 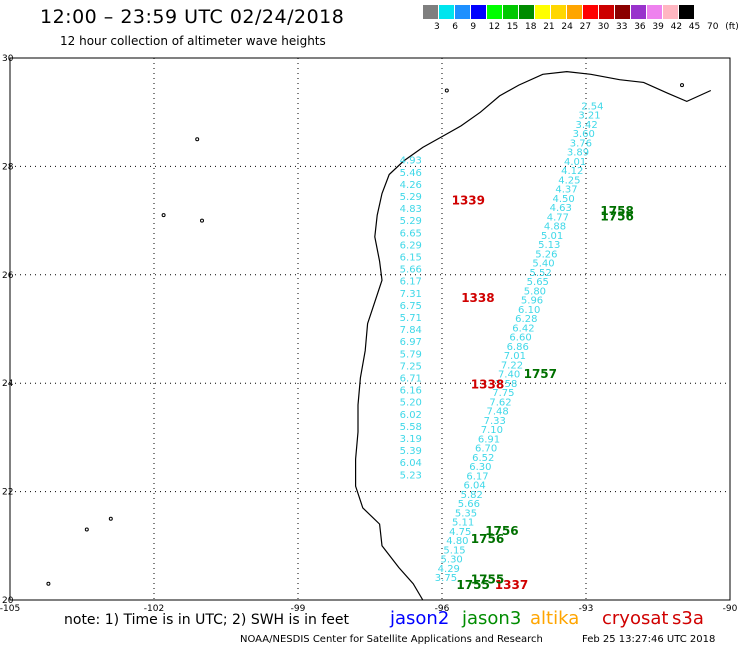 What do you see at coordinates (603, 27) in the screenshot?
I see `colorbar-label: 30` at bounding box center [603, 27].